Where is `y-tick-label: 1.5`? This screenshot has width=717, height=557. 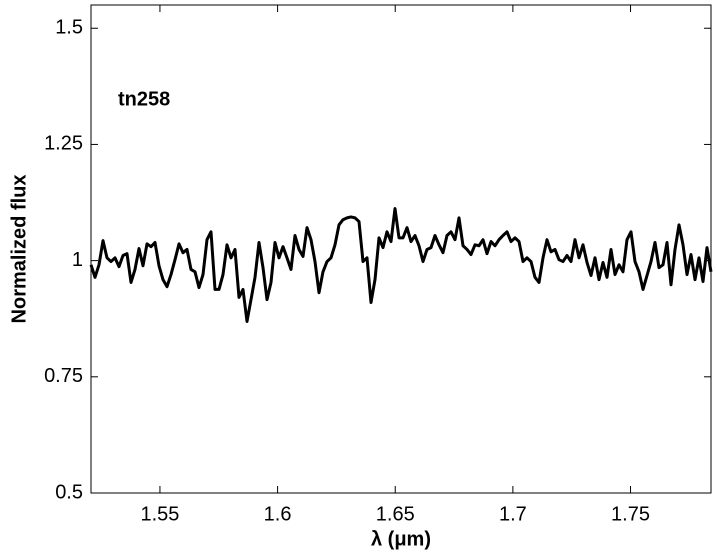
y-tick-label: 1.5 is located at coordinates (69, 28).